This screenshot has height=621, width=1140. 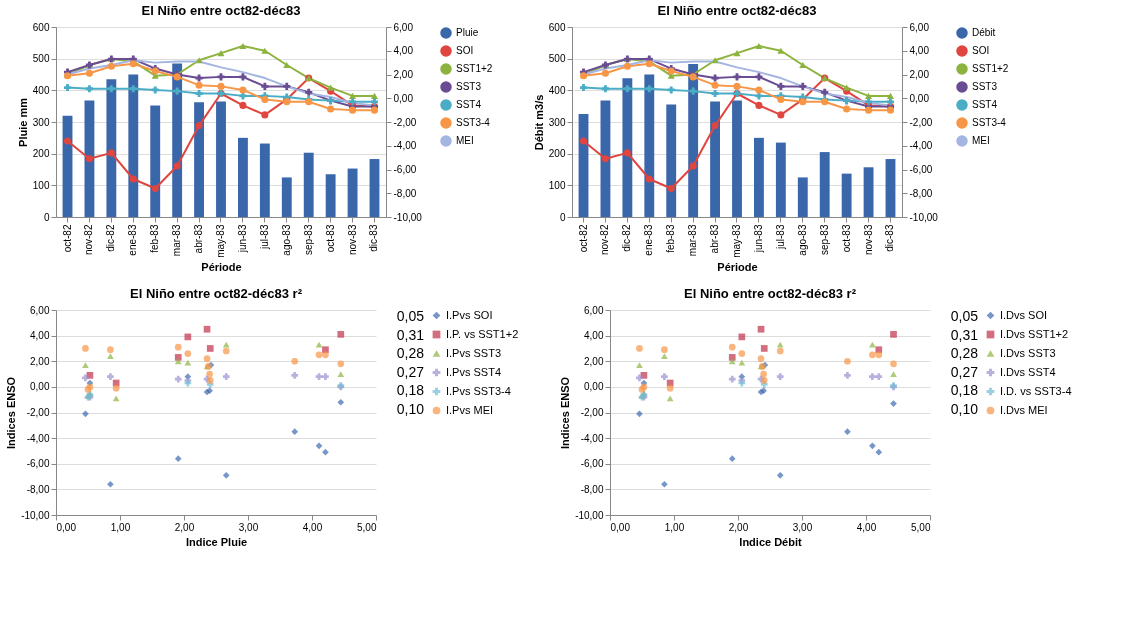 I want to click on x-tick-label: 4,00, so click(x=866, y=527).